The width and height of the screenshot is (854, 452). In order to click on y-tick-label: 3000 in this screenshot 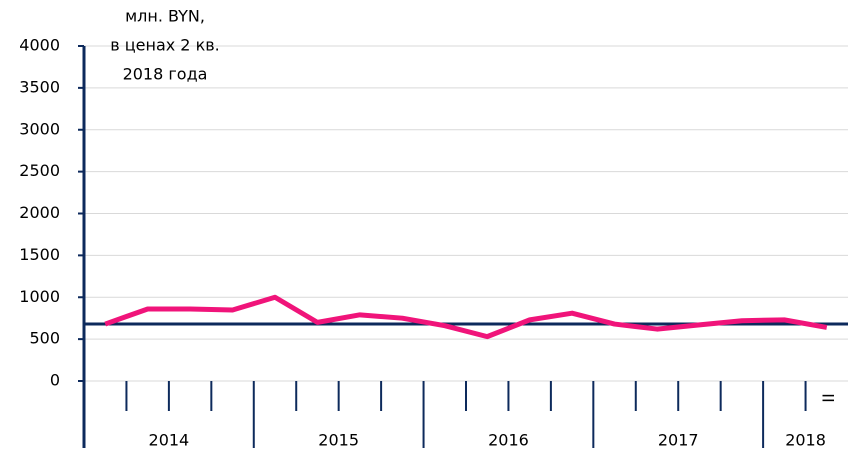, I will do `click(39, 128)`.